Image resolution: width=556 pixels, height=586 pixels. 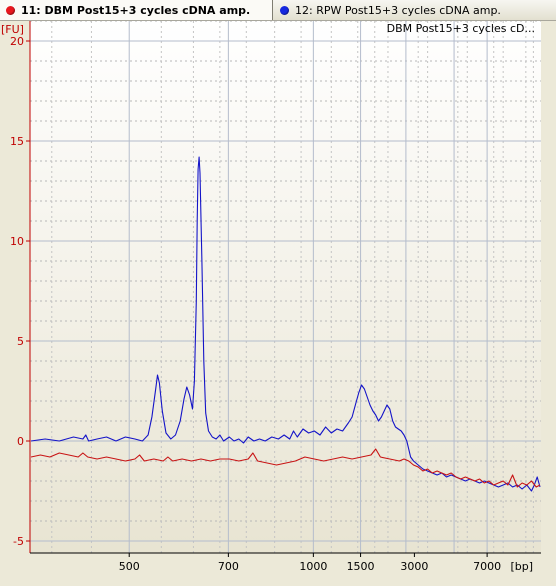 What do you see at coordinates (17, 141) in the screenshot?
I see `y-tick-label: 15` at bounding box center [17, 141].